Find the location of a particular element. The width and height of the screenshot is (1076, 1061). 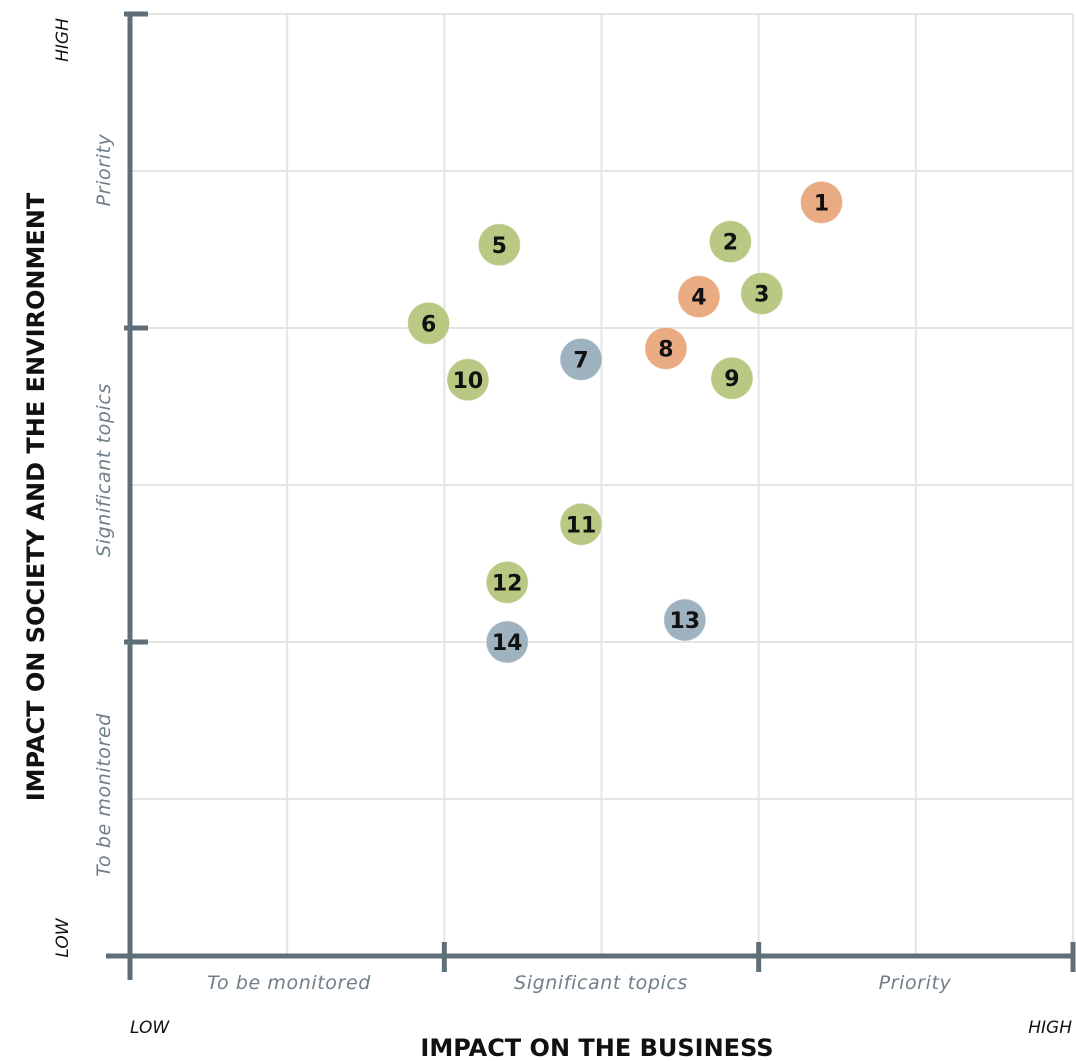

y-zone-label-monitored: To be monitored is located at coordinates (104, 795).